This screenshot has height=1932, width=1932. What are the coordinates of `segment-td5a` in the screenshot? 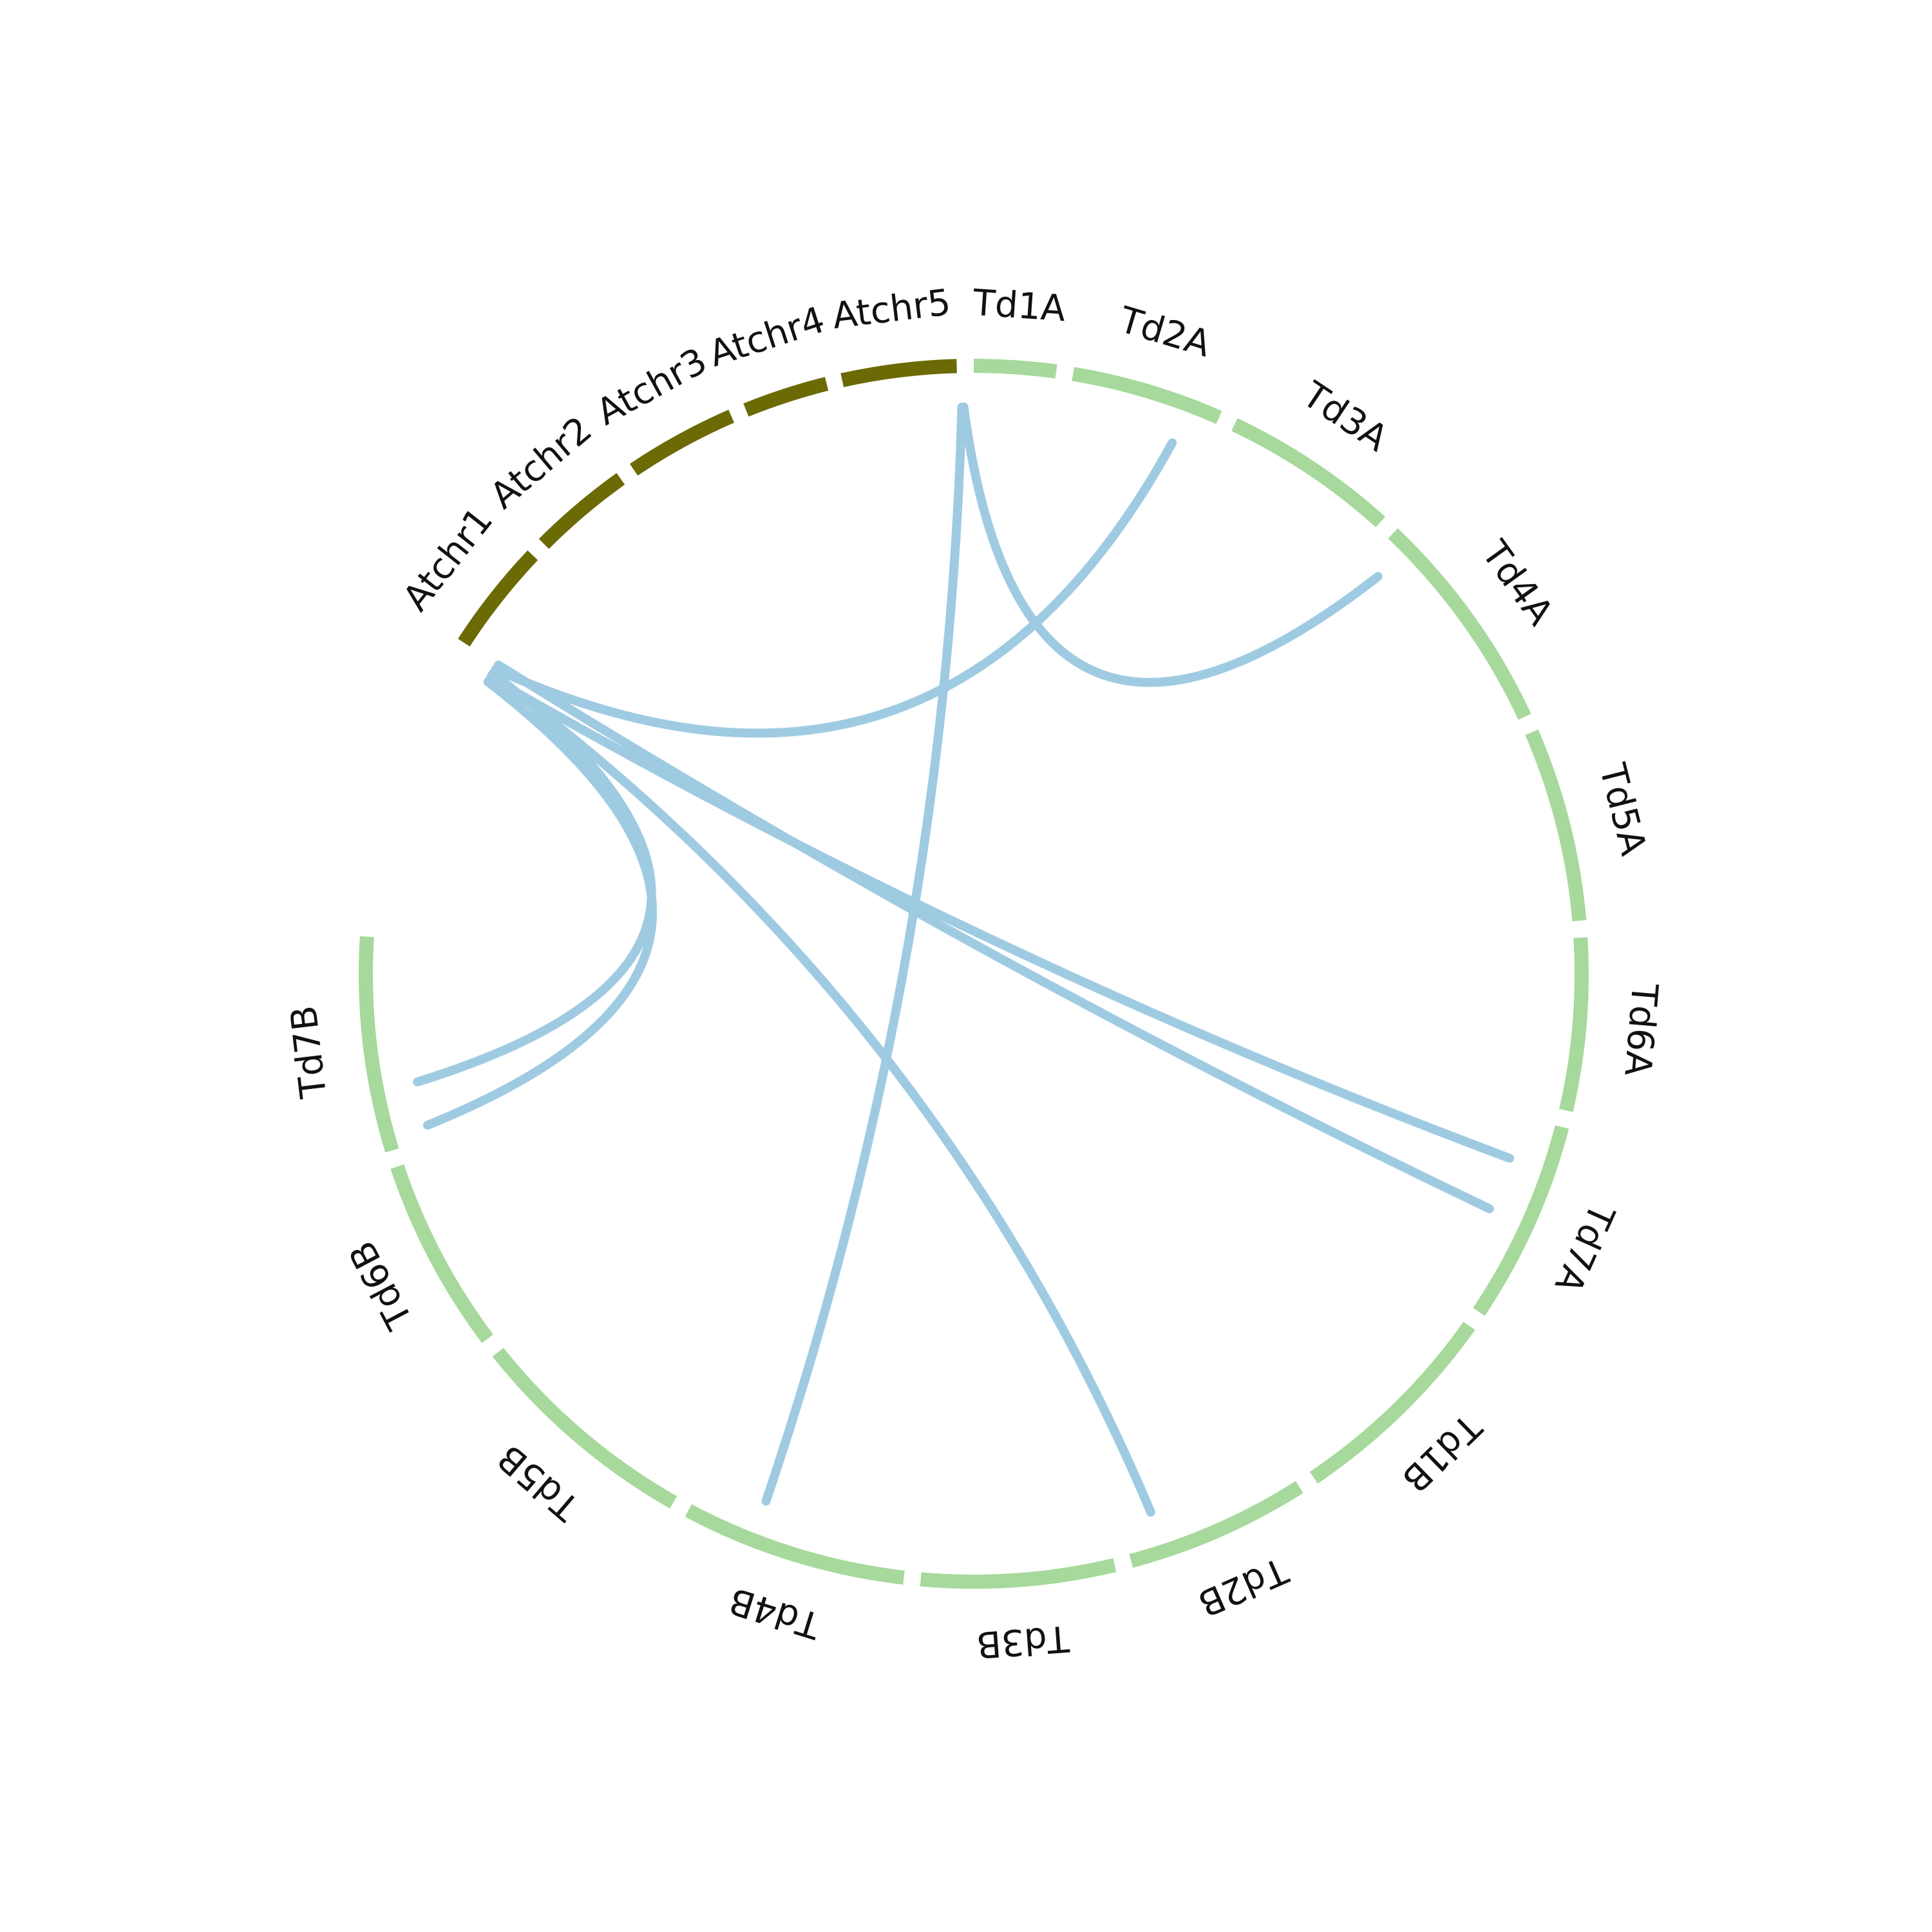 It's located at (1556, 825).